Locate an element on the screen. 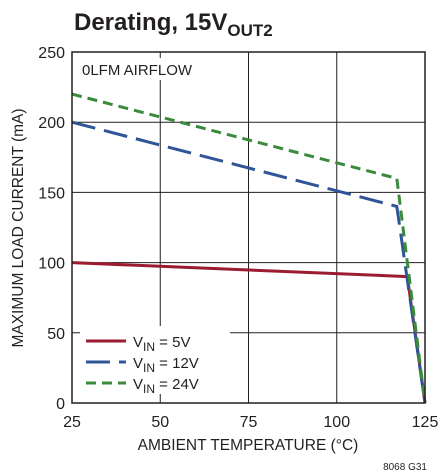  x-tick-label-125: 125 is located at coordinates (425, 422).